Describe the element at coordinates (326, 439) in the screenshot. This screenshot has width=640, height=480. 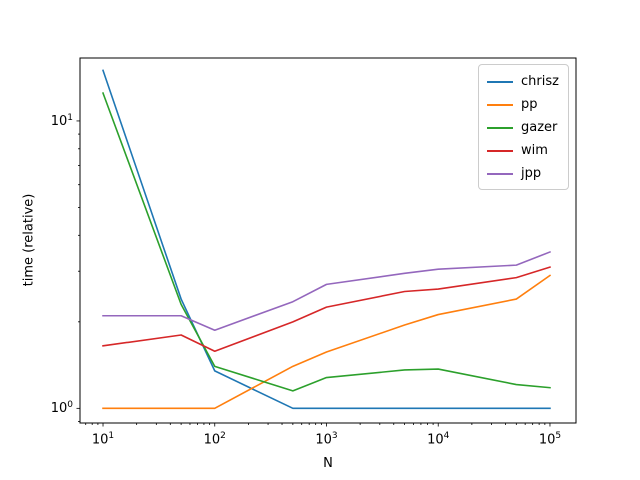
I see `x-tick-label: 103` at that location.